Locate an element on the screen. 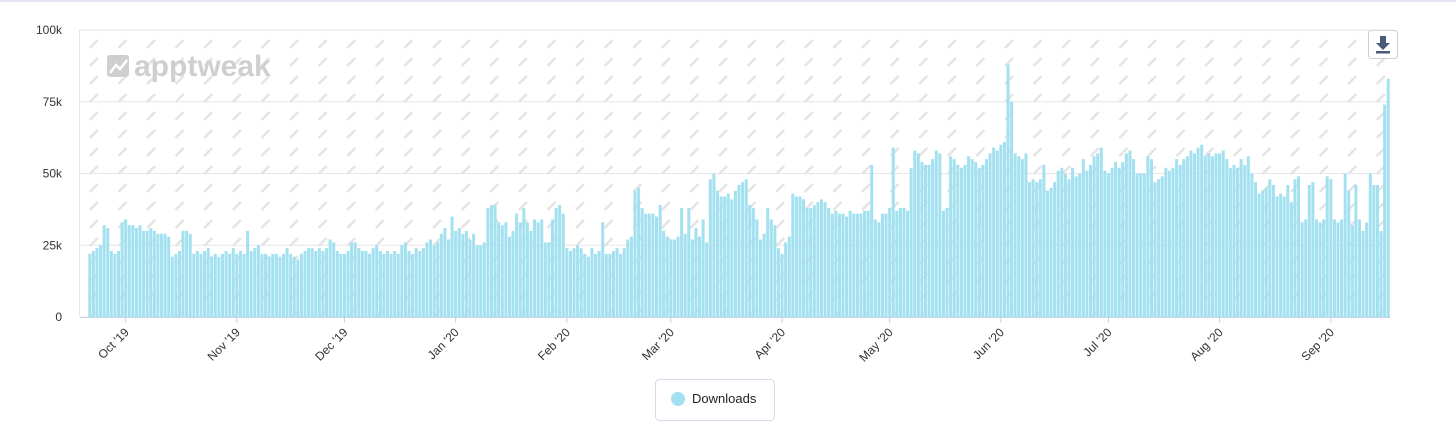  x-tick-label: Jul '20 is located at coordinates (1097, 342).